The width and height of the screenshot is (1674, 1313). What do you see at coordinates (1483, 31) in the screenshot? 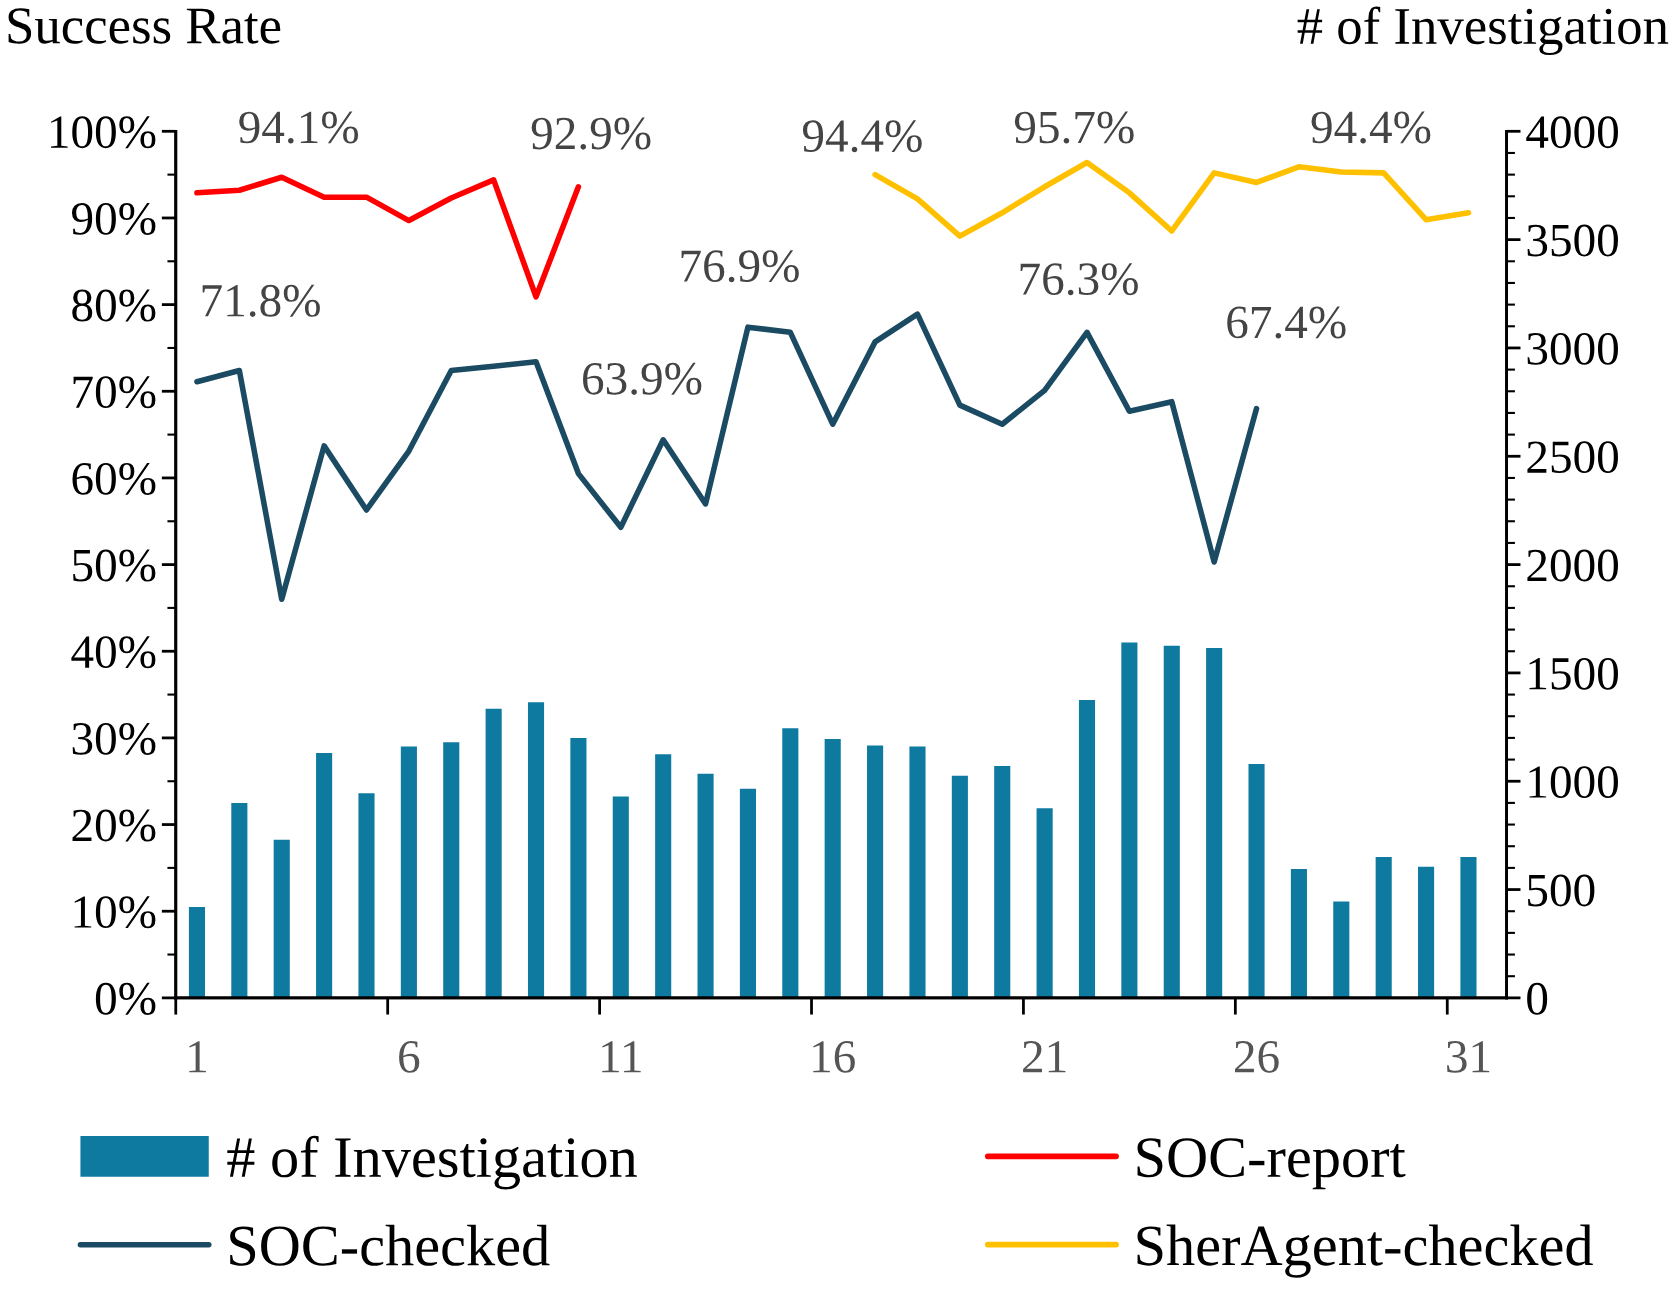
I see `y2-axis-title: # of Investigation` at bounding box center [1483, 31].